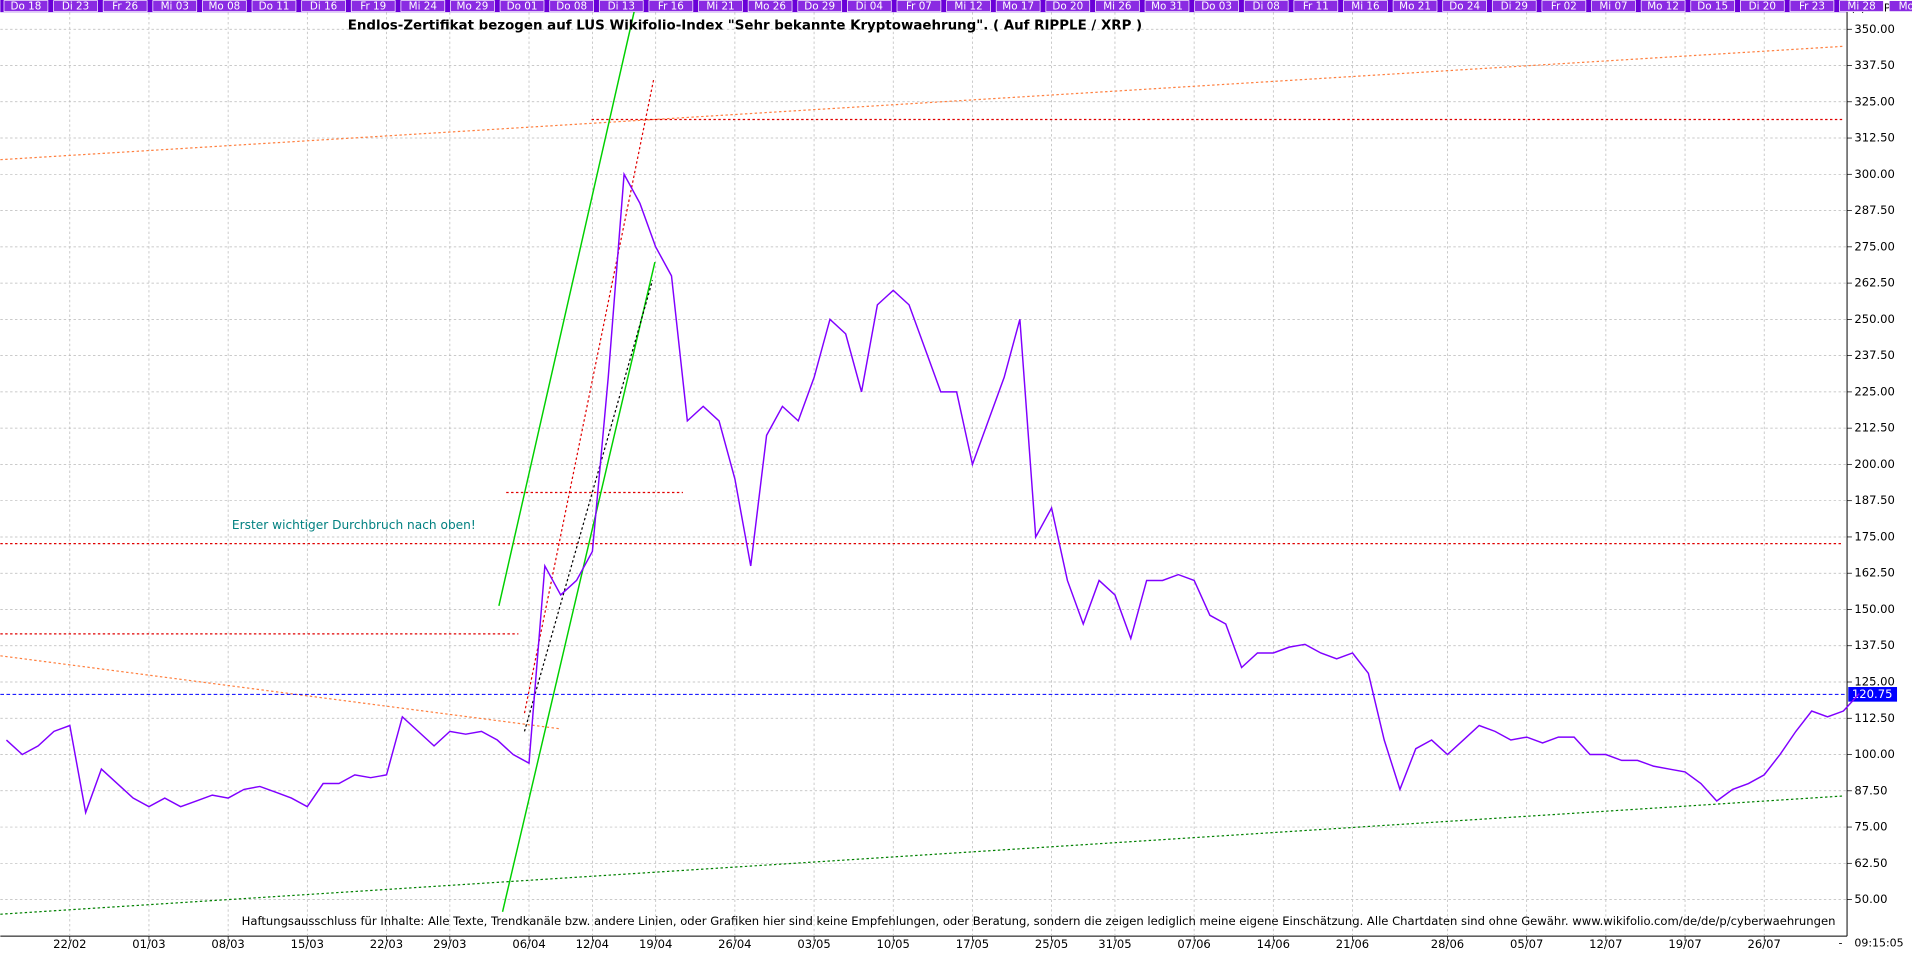 This screenshot has width=1912, height=956. I want to click on date-strip-label: Di 20, so click(1762, 7).